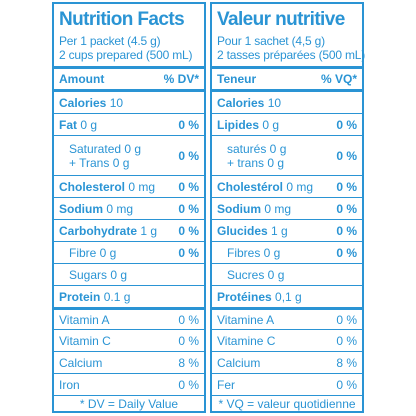 The image size is (416, 416). I want to click on nutrient-text: Calcium, so click(80, 363).